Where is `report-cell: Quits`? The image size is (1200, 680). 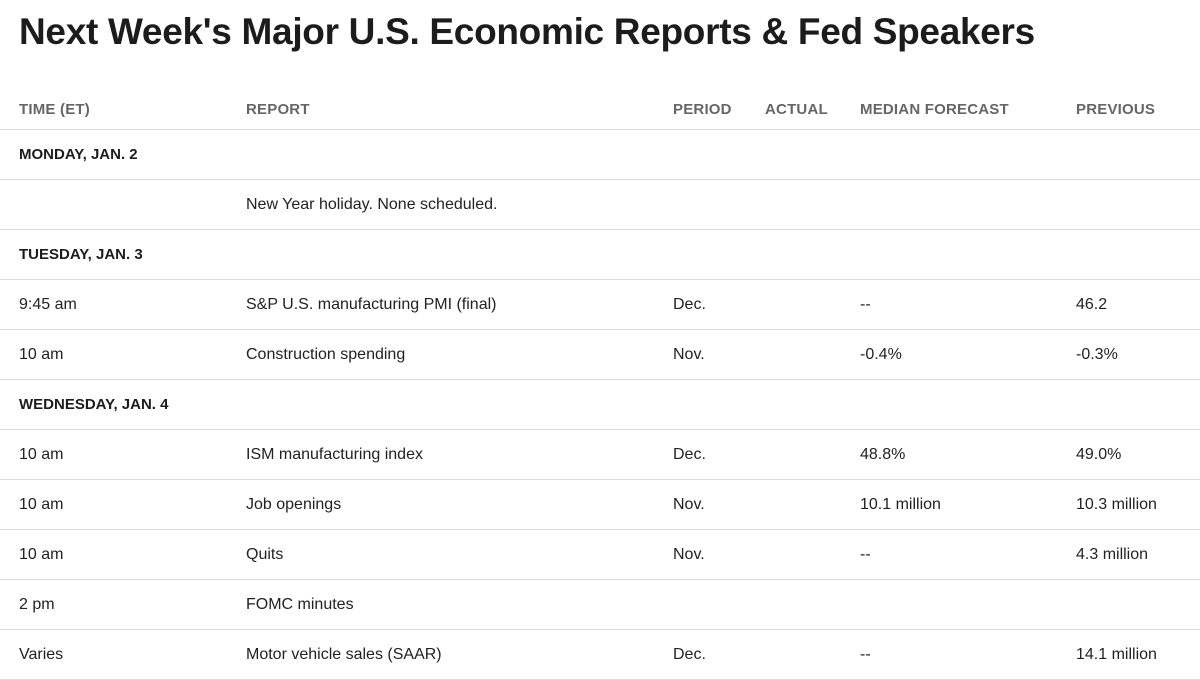 report-cell: Quits is located at coordinates (265, 554).